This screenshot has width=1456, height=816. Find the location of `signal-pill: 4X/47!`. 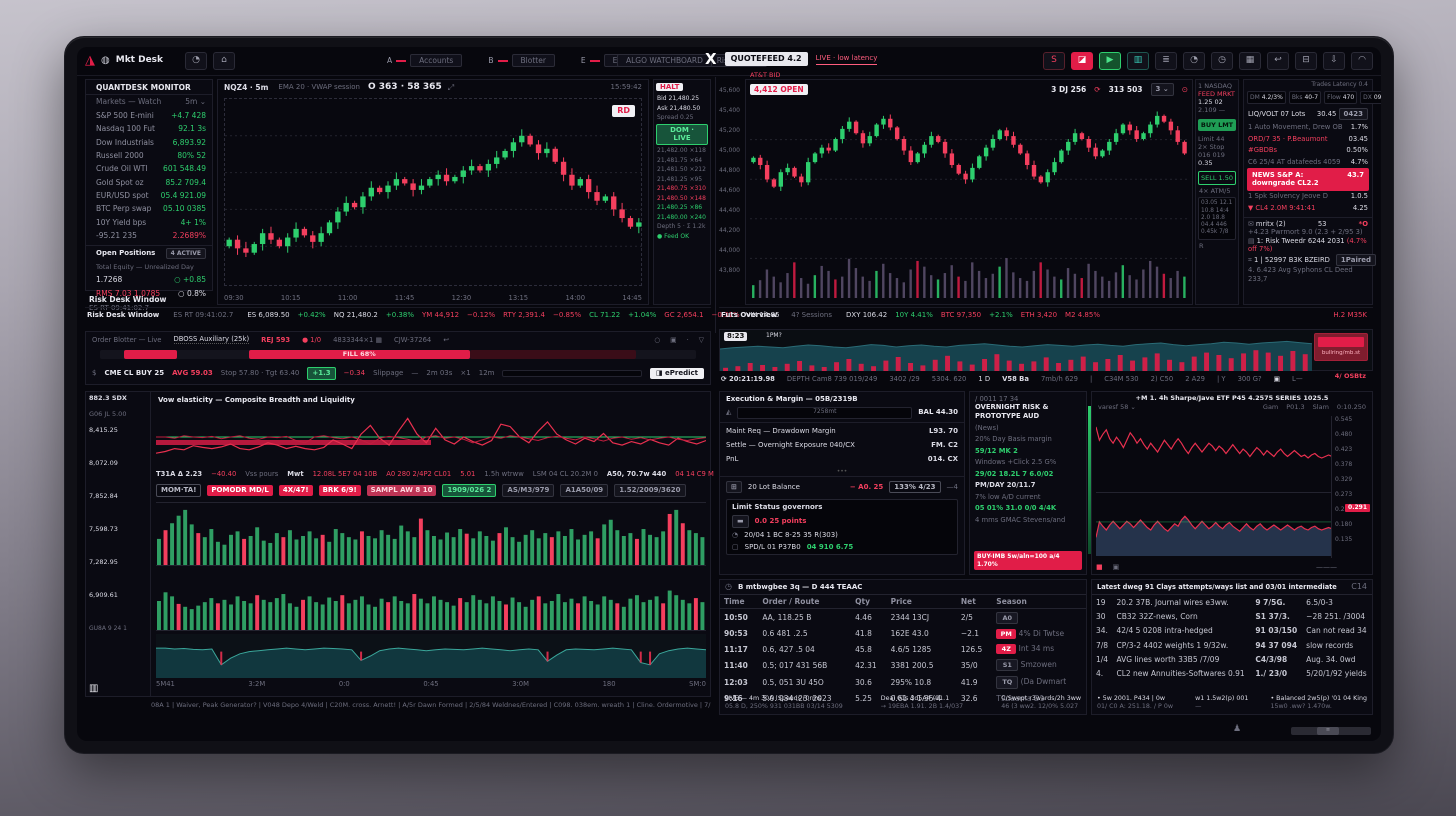

signal-pill: 4X/47! is located at coordinates (295, 490).